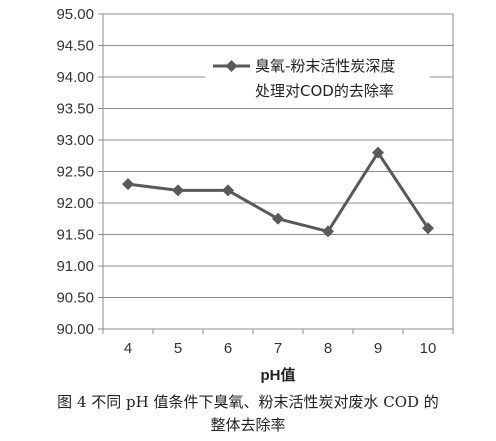 Image resolution: width=496 pixels, height=441 pixels. What do you see at coordinates (178, 348) in the screenshot?
I see `x-tick-label: 5` at bounding box center [178, 348].